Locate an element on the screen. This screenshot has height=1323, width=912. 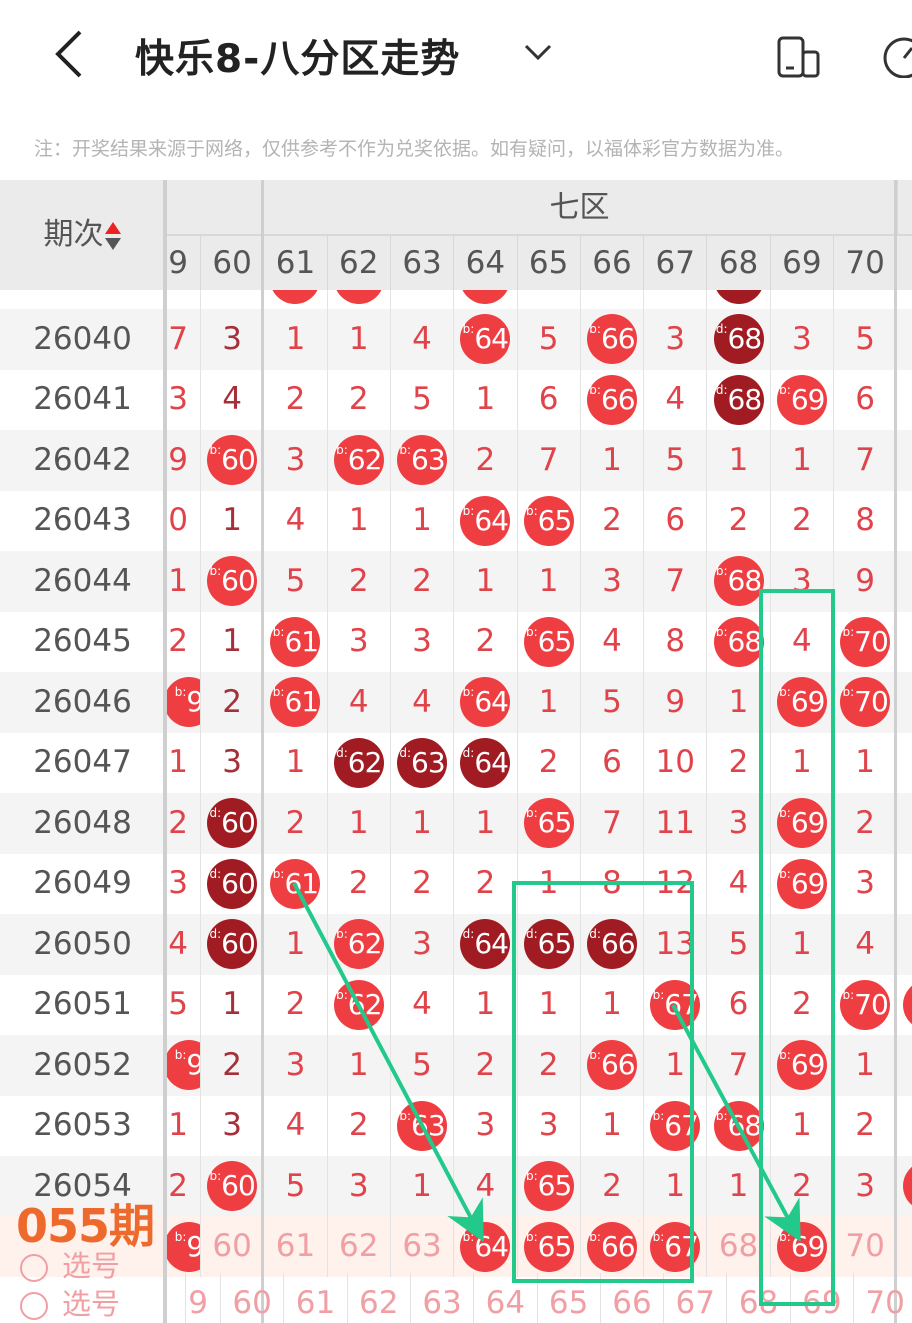
drawn-number-ball: b:69 is located at coordinates (801, 823).